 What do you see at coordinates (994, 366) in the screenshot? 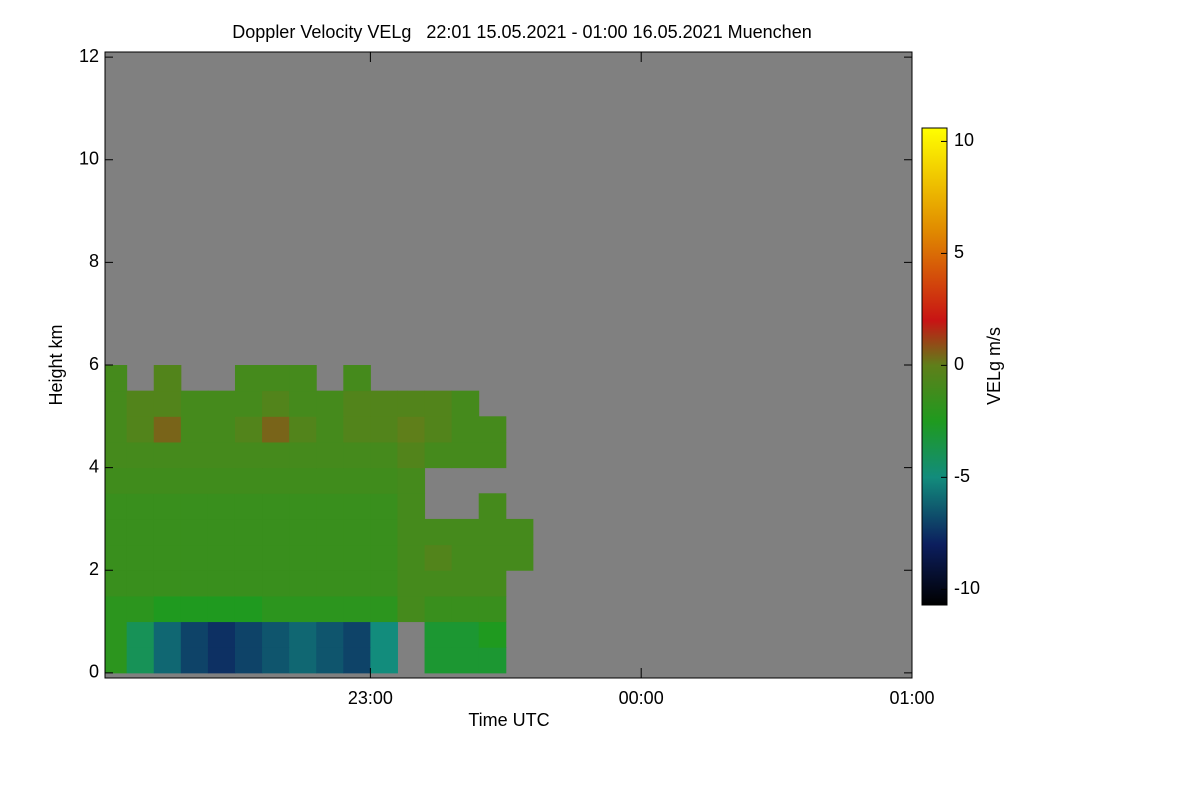
I see `colorbar-label: VELg m/s` at bounding box center [994, 366].